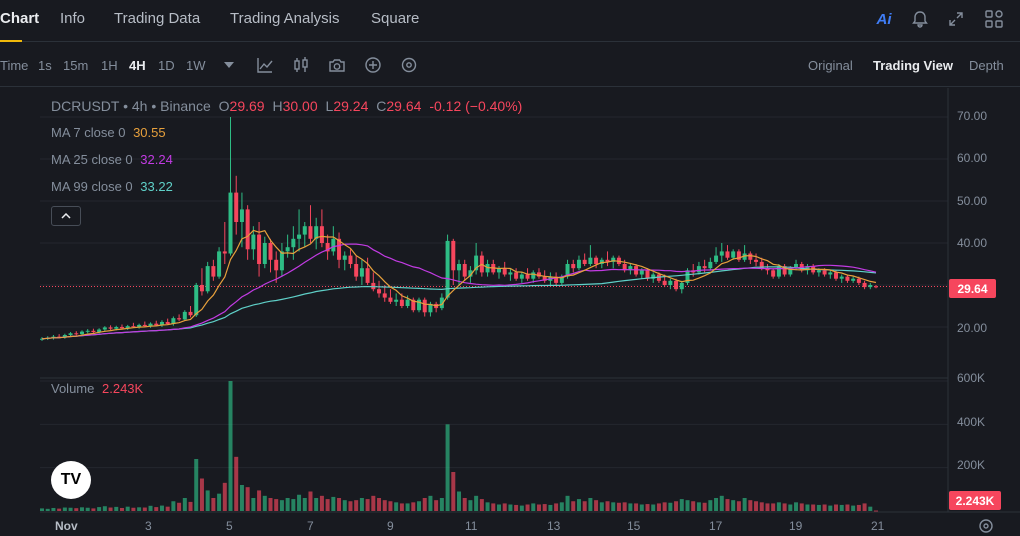  What do you see at coordinates (913, 65) in the screenshot?
I see `view-trading-view: Trading View` at bounding box center [913, 65].